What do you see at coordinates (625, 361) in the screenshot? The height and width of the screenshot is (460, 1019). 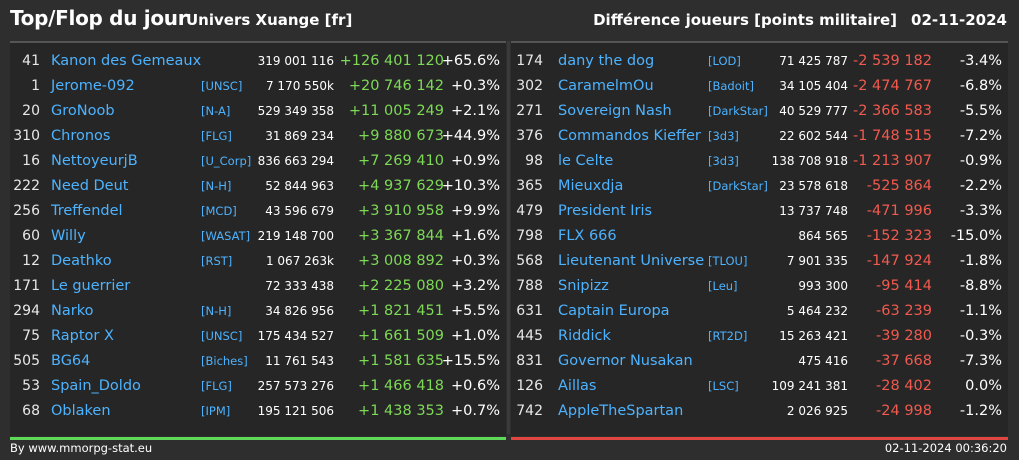 I see `player-name-link: Governor Nusakan` at bounding box center [625, 361].